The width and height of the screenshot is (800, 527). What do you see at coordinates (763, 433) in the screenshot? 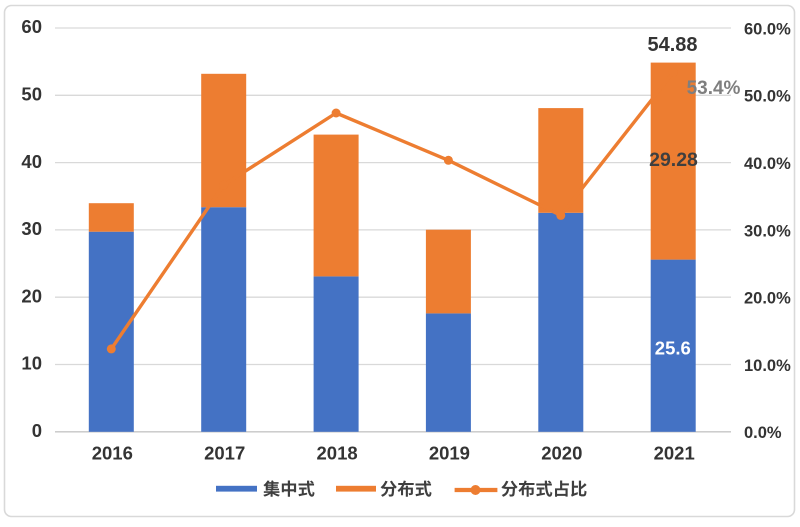
I see `svg-text: 0.0%` at bounding box center [763, 433].